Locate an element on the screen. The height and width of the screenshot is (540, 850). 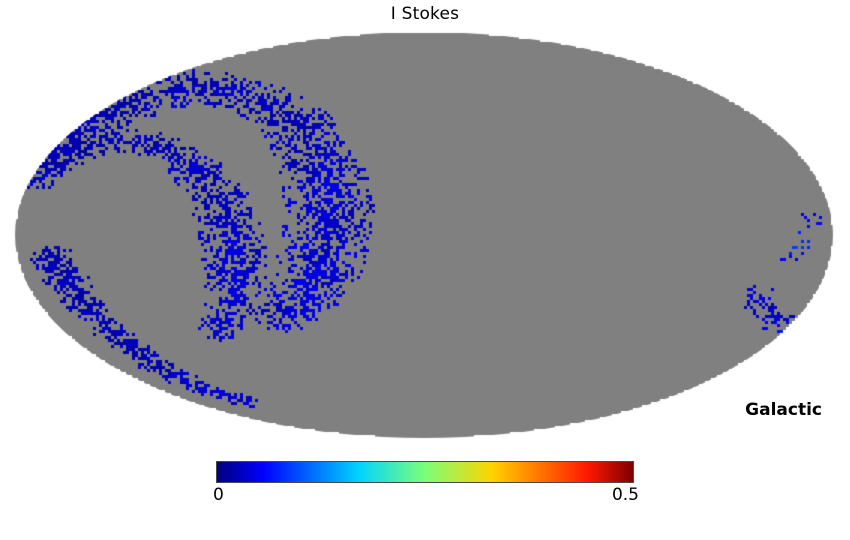
colorbar-max-tick-label: 0.5 is located at coordinates (625, 495).